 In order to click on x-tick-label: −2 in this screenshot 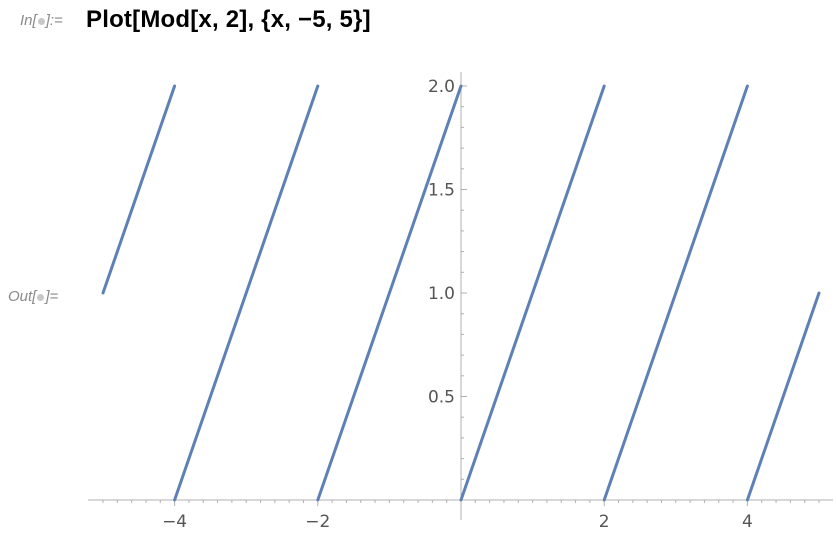, I will do `click(317, 522)`.